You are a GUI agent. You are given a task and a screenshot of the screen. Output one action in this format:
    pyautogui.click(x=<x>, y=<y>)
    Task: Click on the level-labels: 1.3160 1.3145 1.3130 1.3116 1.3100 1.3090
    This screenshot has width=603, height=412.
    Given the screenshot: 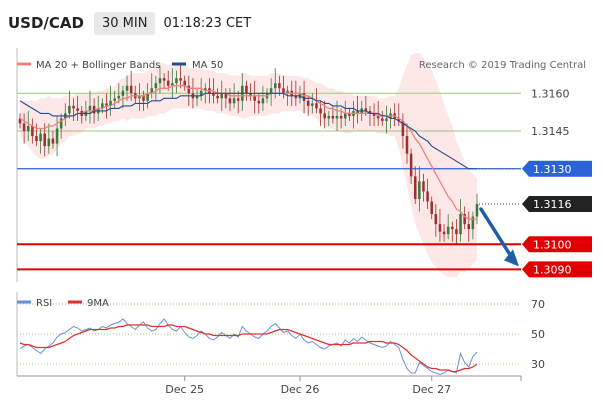 What is the action you would take?
    pyautogui.click(x=557, y=182)
    